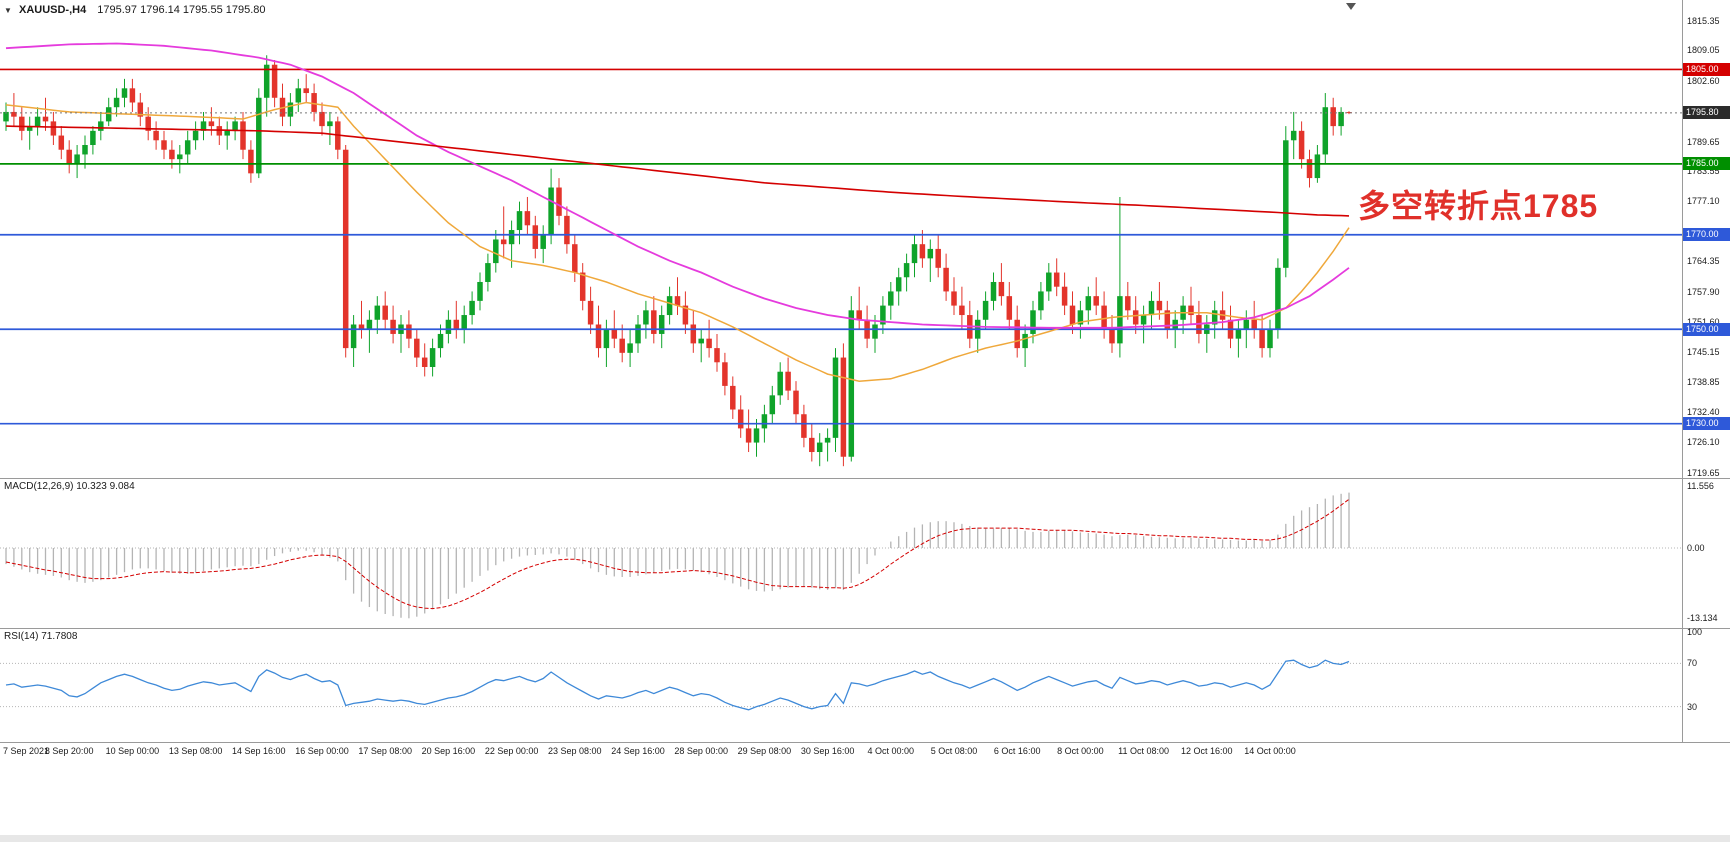  I want to click on time-label: 20 Sep 16:00, so click(448, 751).